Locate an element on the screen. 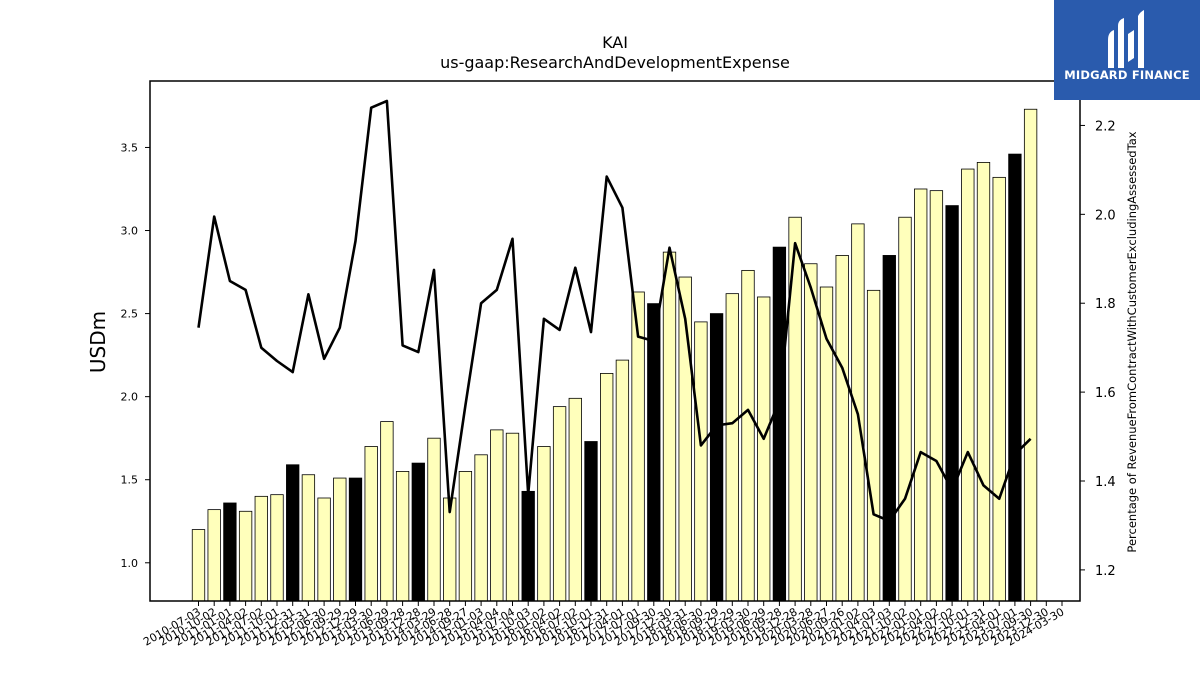 This screenshot has width=1200, height=675. chart-title: KAI is located at coordinates (615, 42).